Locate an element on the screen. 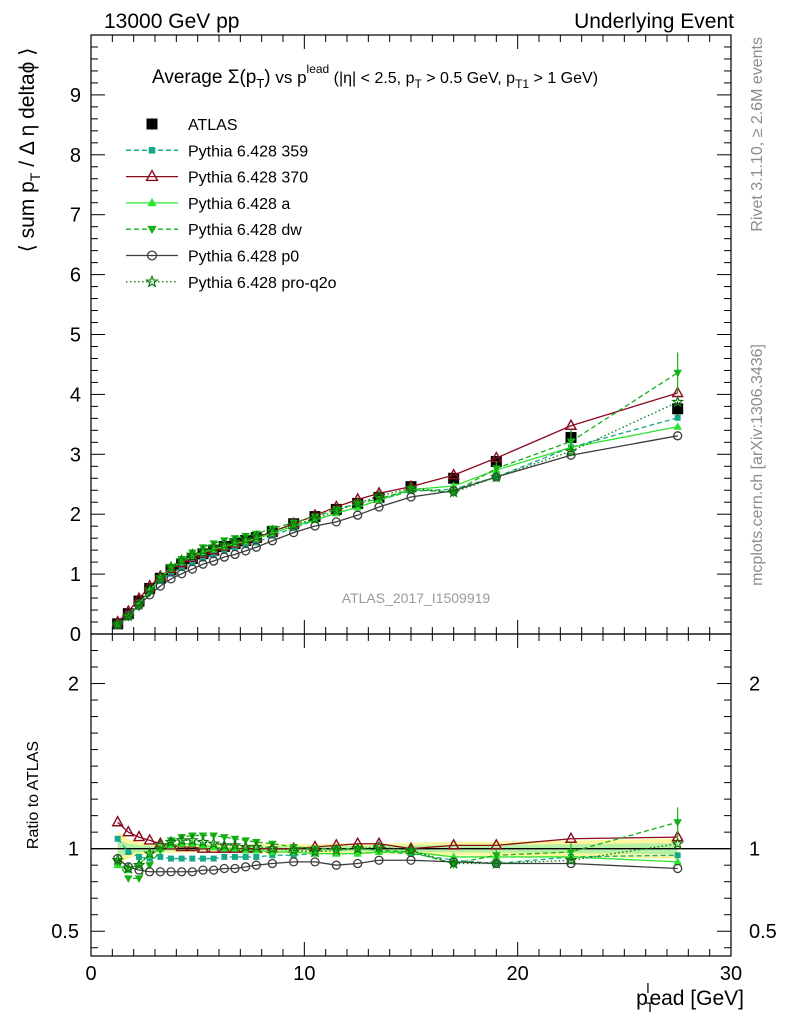 Image resolution: width=786 pixels, height=1024 pixels. legend-label: Pythia 6.428 370 is located at coordinates (248, 178).